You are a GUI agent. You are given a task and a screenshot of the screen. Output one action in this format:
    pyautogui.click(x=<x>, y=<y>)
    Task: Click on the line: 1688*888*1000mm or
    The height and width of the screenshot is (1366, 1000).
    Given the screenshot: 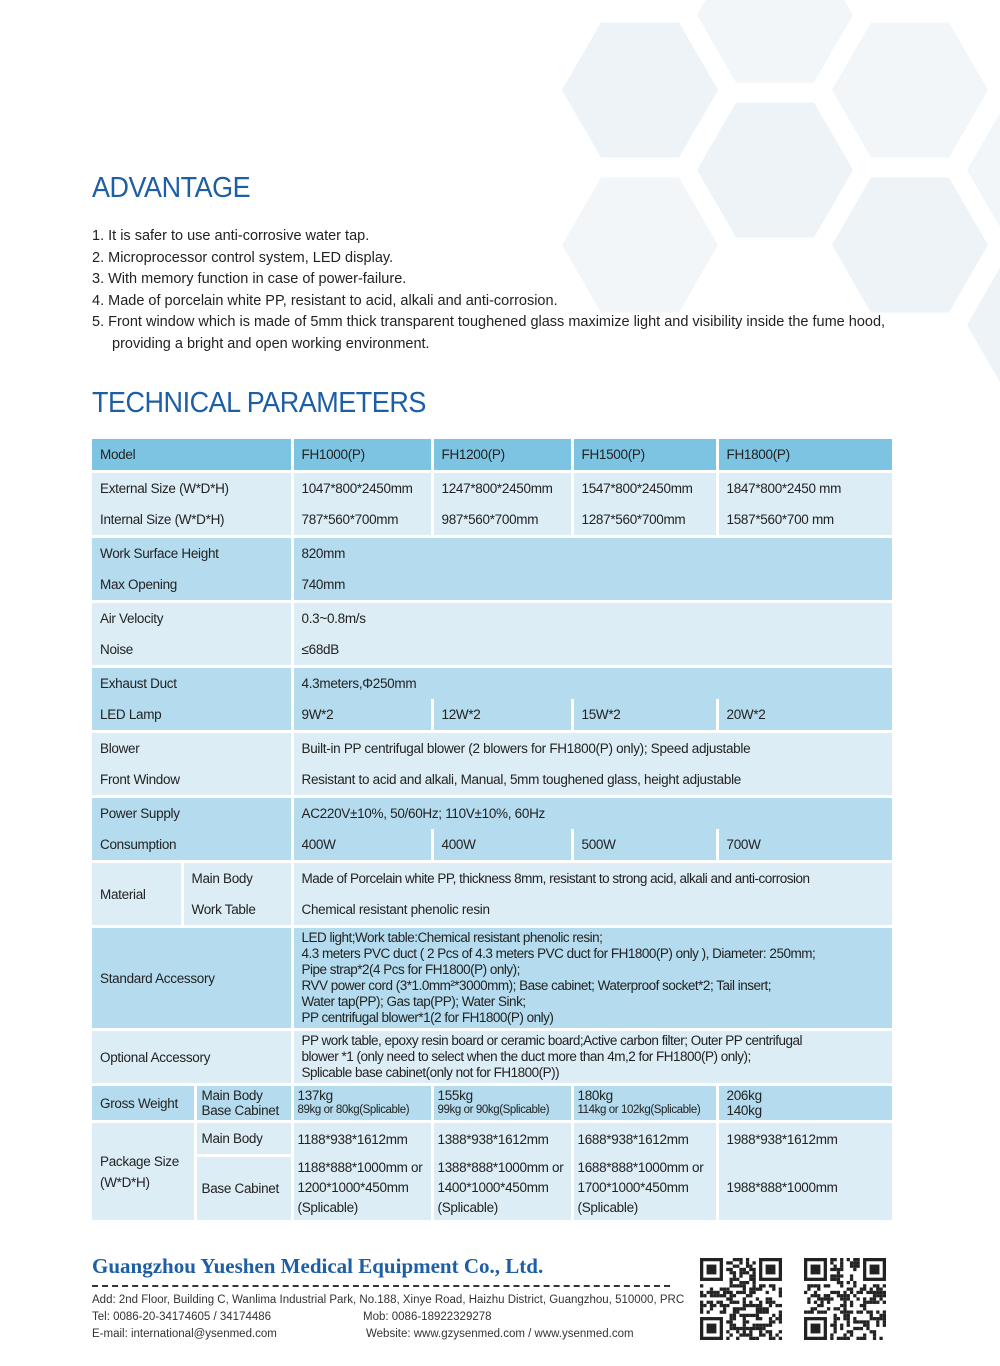 What is the action you would take?
    pyautogui.click(x=640, y=1167)
    